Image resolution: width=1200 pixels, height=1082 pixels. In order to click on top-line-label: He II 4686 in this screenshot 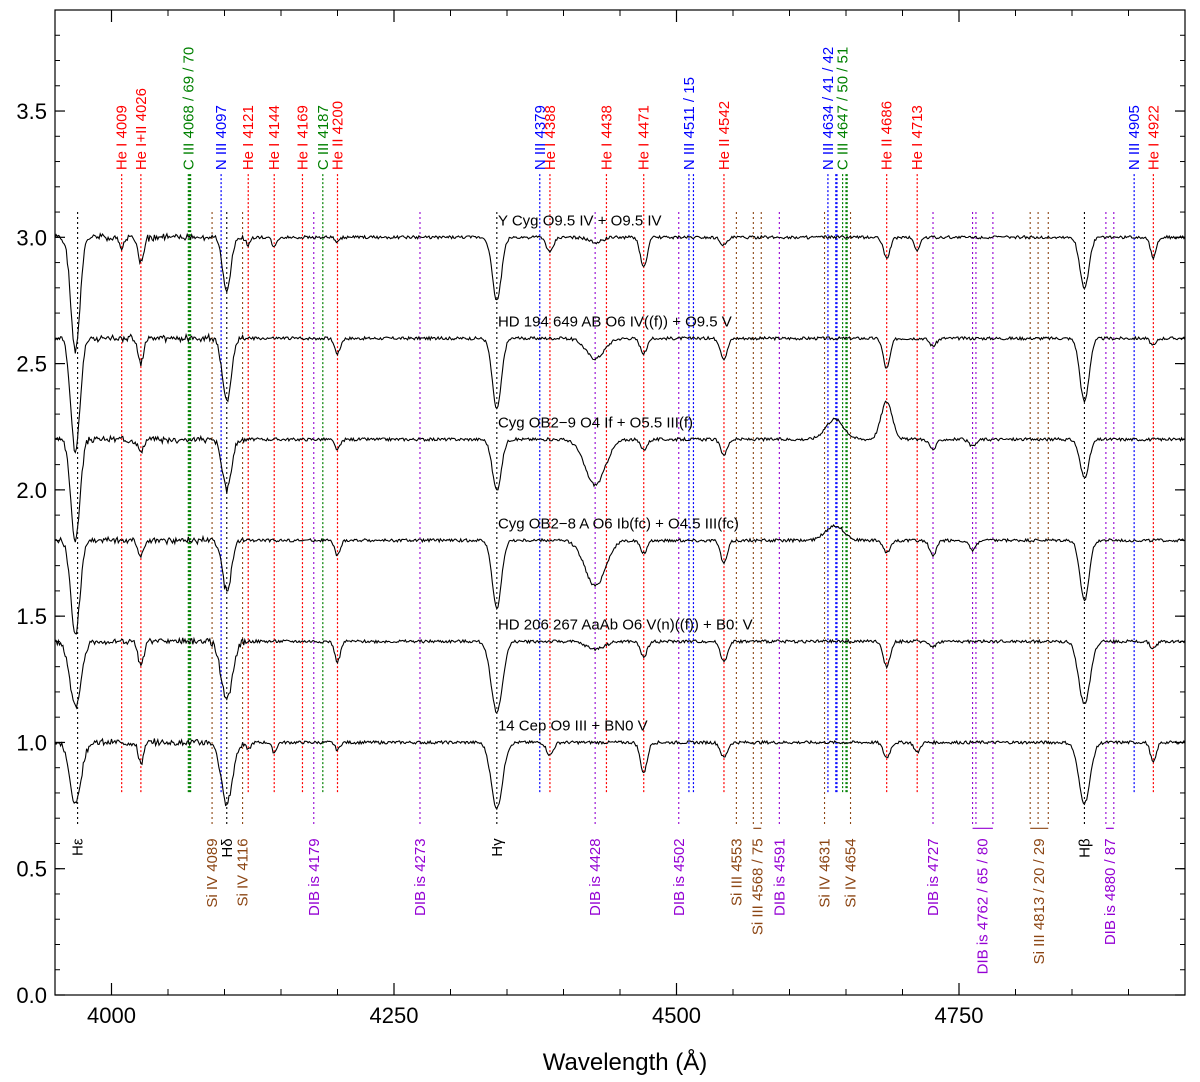, I will do `click(887, 135)`.